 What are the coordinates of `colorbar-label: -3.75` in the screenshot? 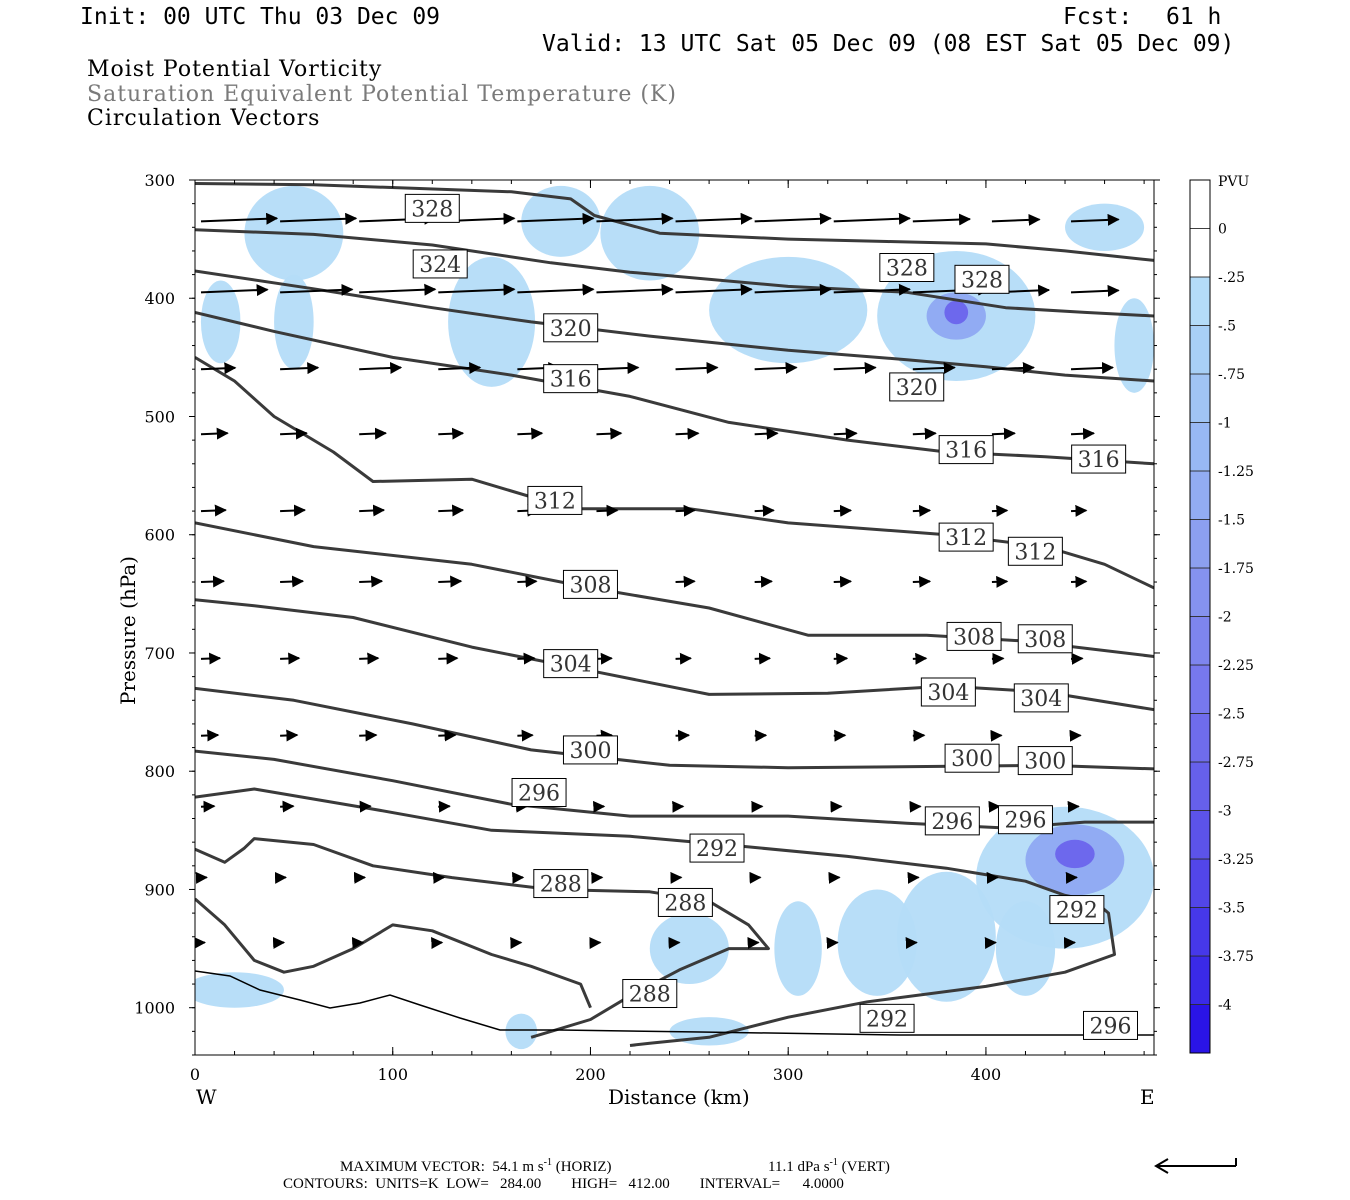 It's located at (1236, 957).